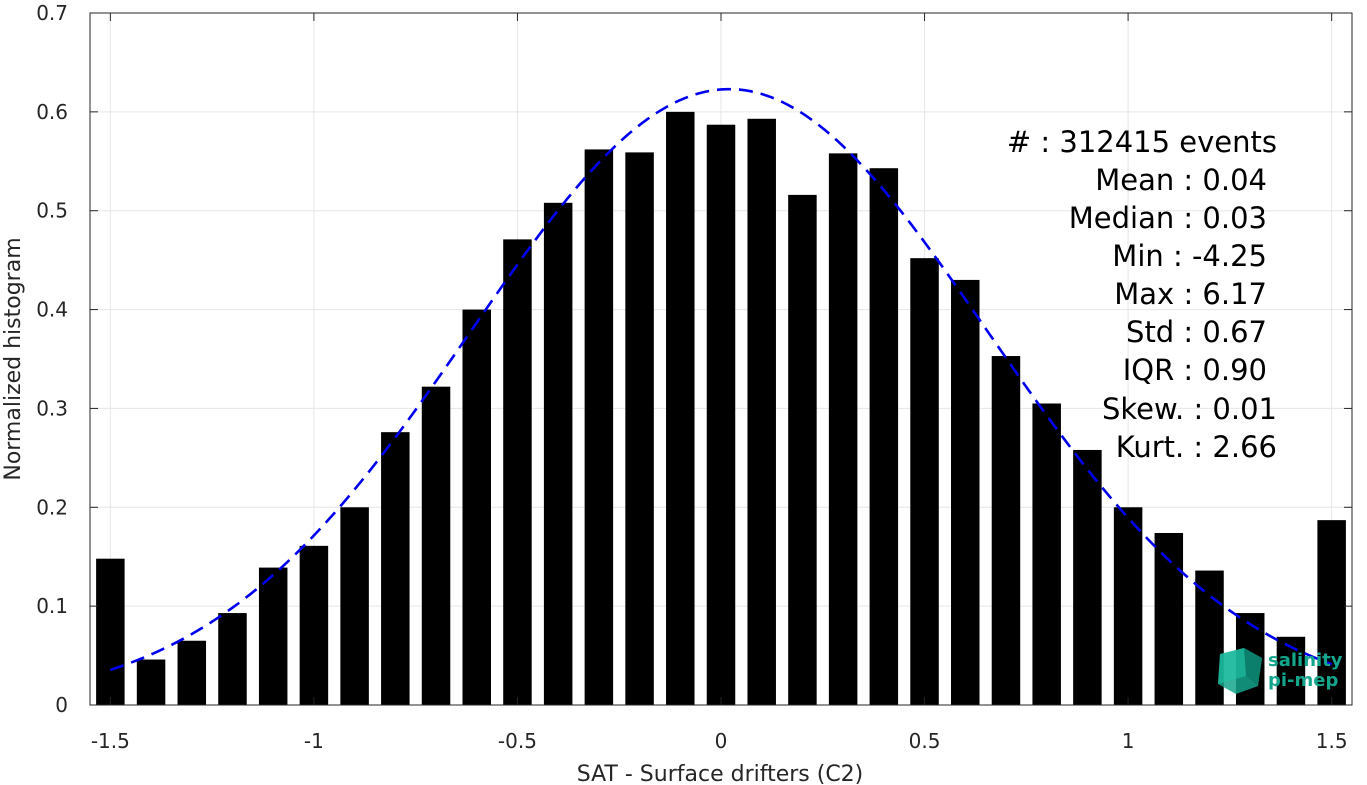 The image size is (1367, 785). I want to click on y-tick-label: 0.2, so click(52, 507).